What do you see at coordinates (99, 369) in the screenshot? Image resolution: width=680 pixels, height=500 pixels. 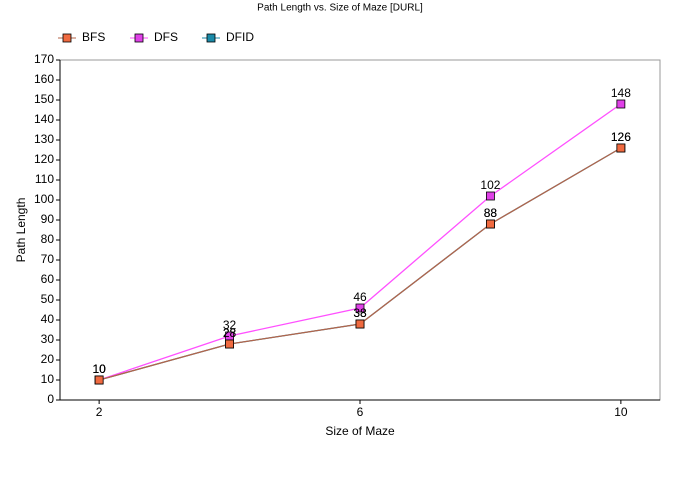 I see `data-label: 10` at bounding box center [99, 369].